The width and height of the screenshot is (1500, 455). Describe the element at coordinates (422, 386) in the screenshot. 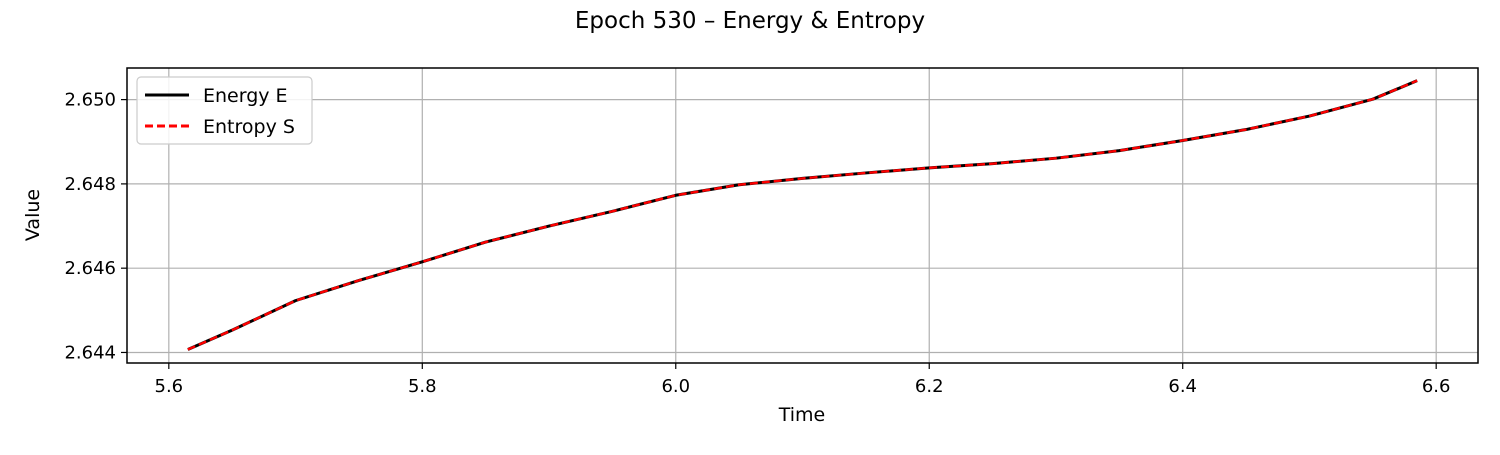

I see `x-tick-label: 5.8` at that location.